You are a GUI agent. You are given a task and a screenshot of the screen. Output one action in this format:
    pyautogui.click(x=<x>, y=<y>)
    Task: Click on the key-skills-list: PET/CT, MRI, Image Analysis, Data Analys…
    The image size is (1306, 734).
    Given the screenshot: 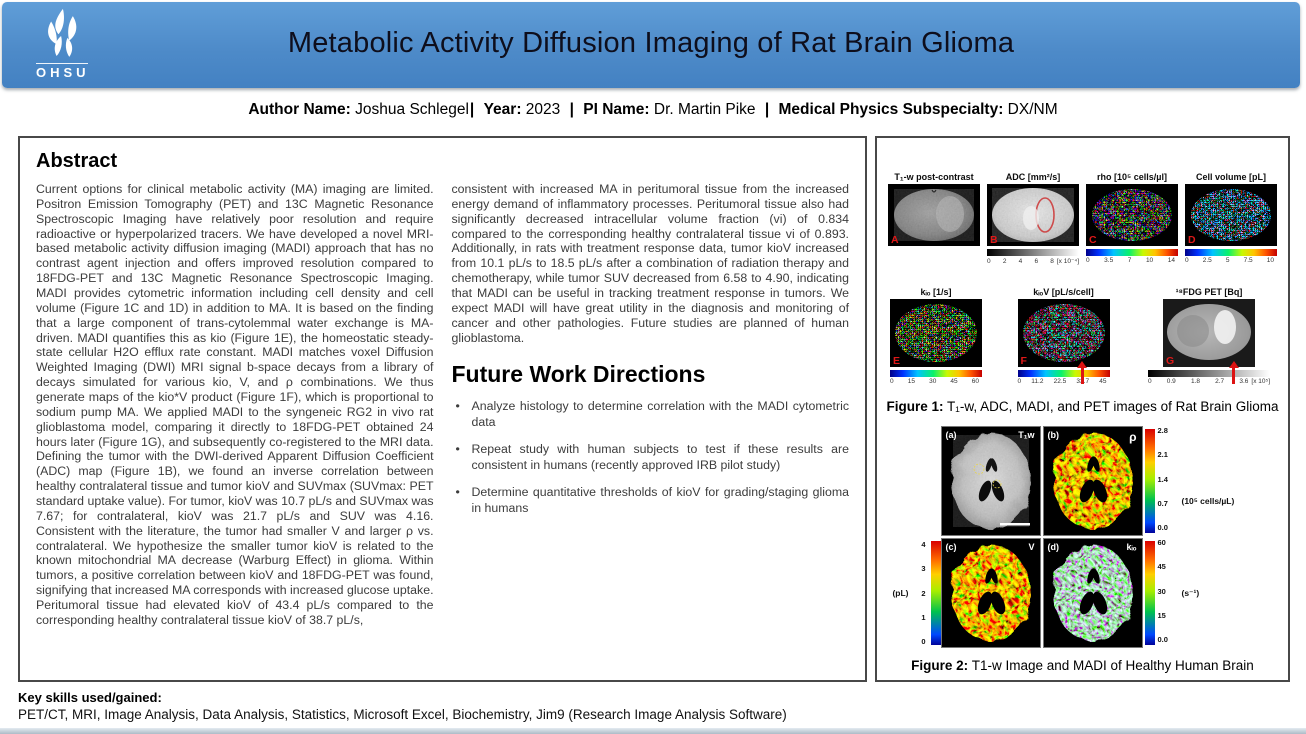 What is the action you would take?
    pyautogui.click(x=402, y=714)
    